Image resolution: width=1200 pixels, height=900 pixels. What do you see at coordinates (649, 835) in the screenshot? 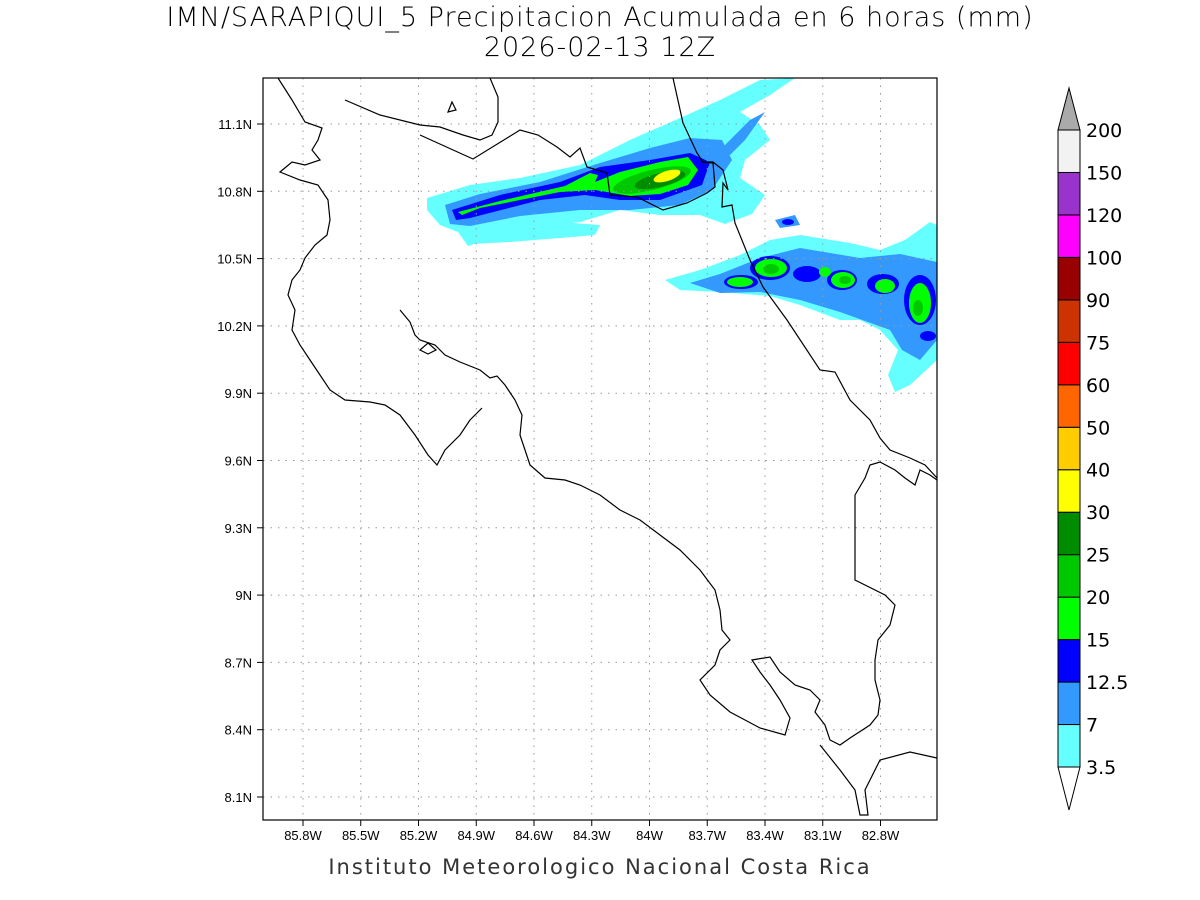
I see `x-tick-label: 84W` at bounding box center [649, 835].